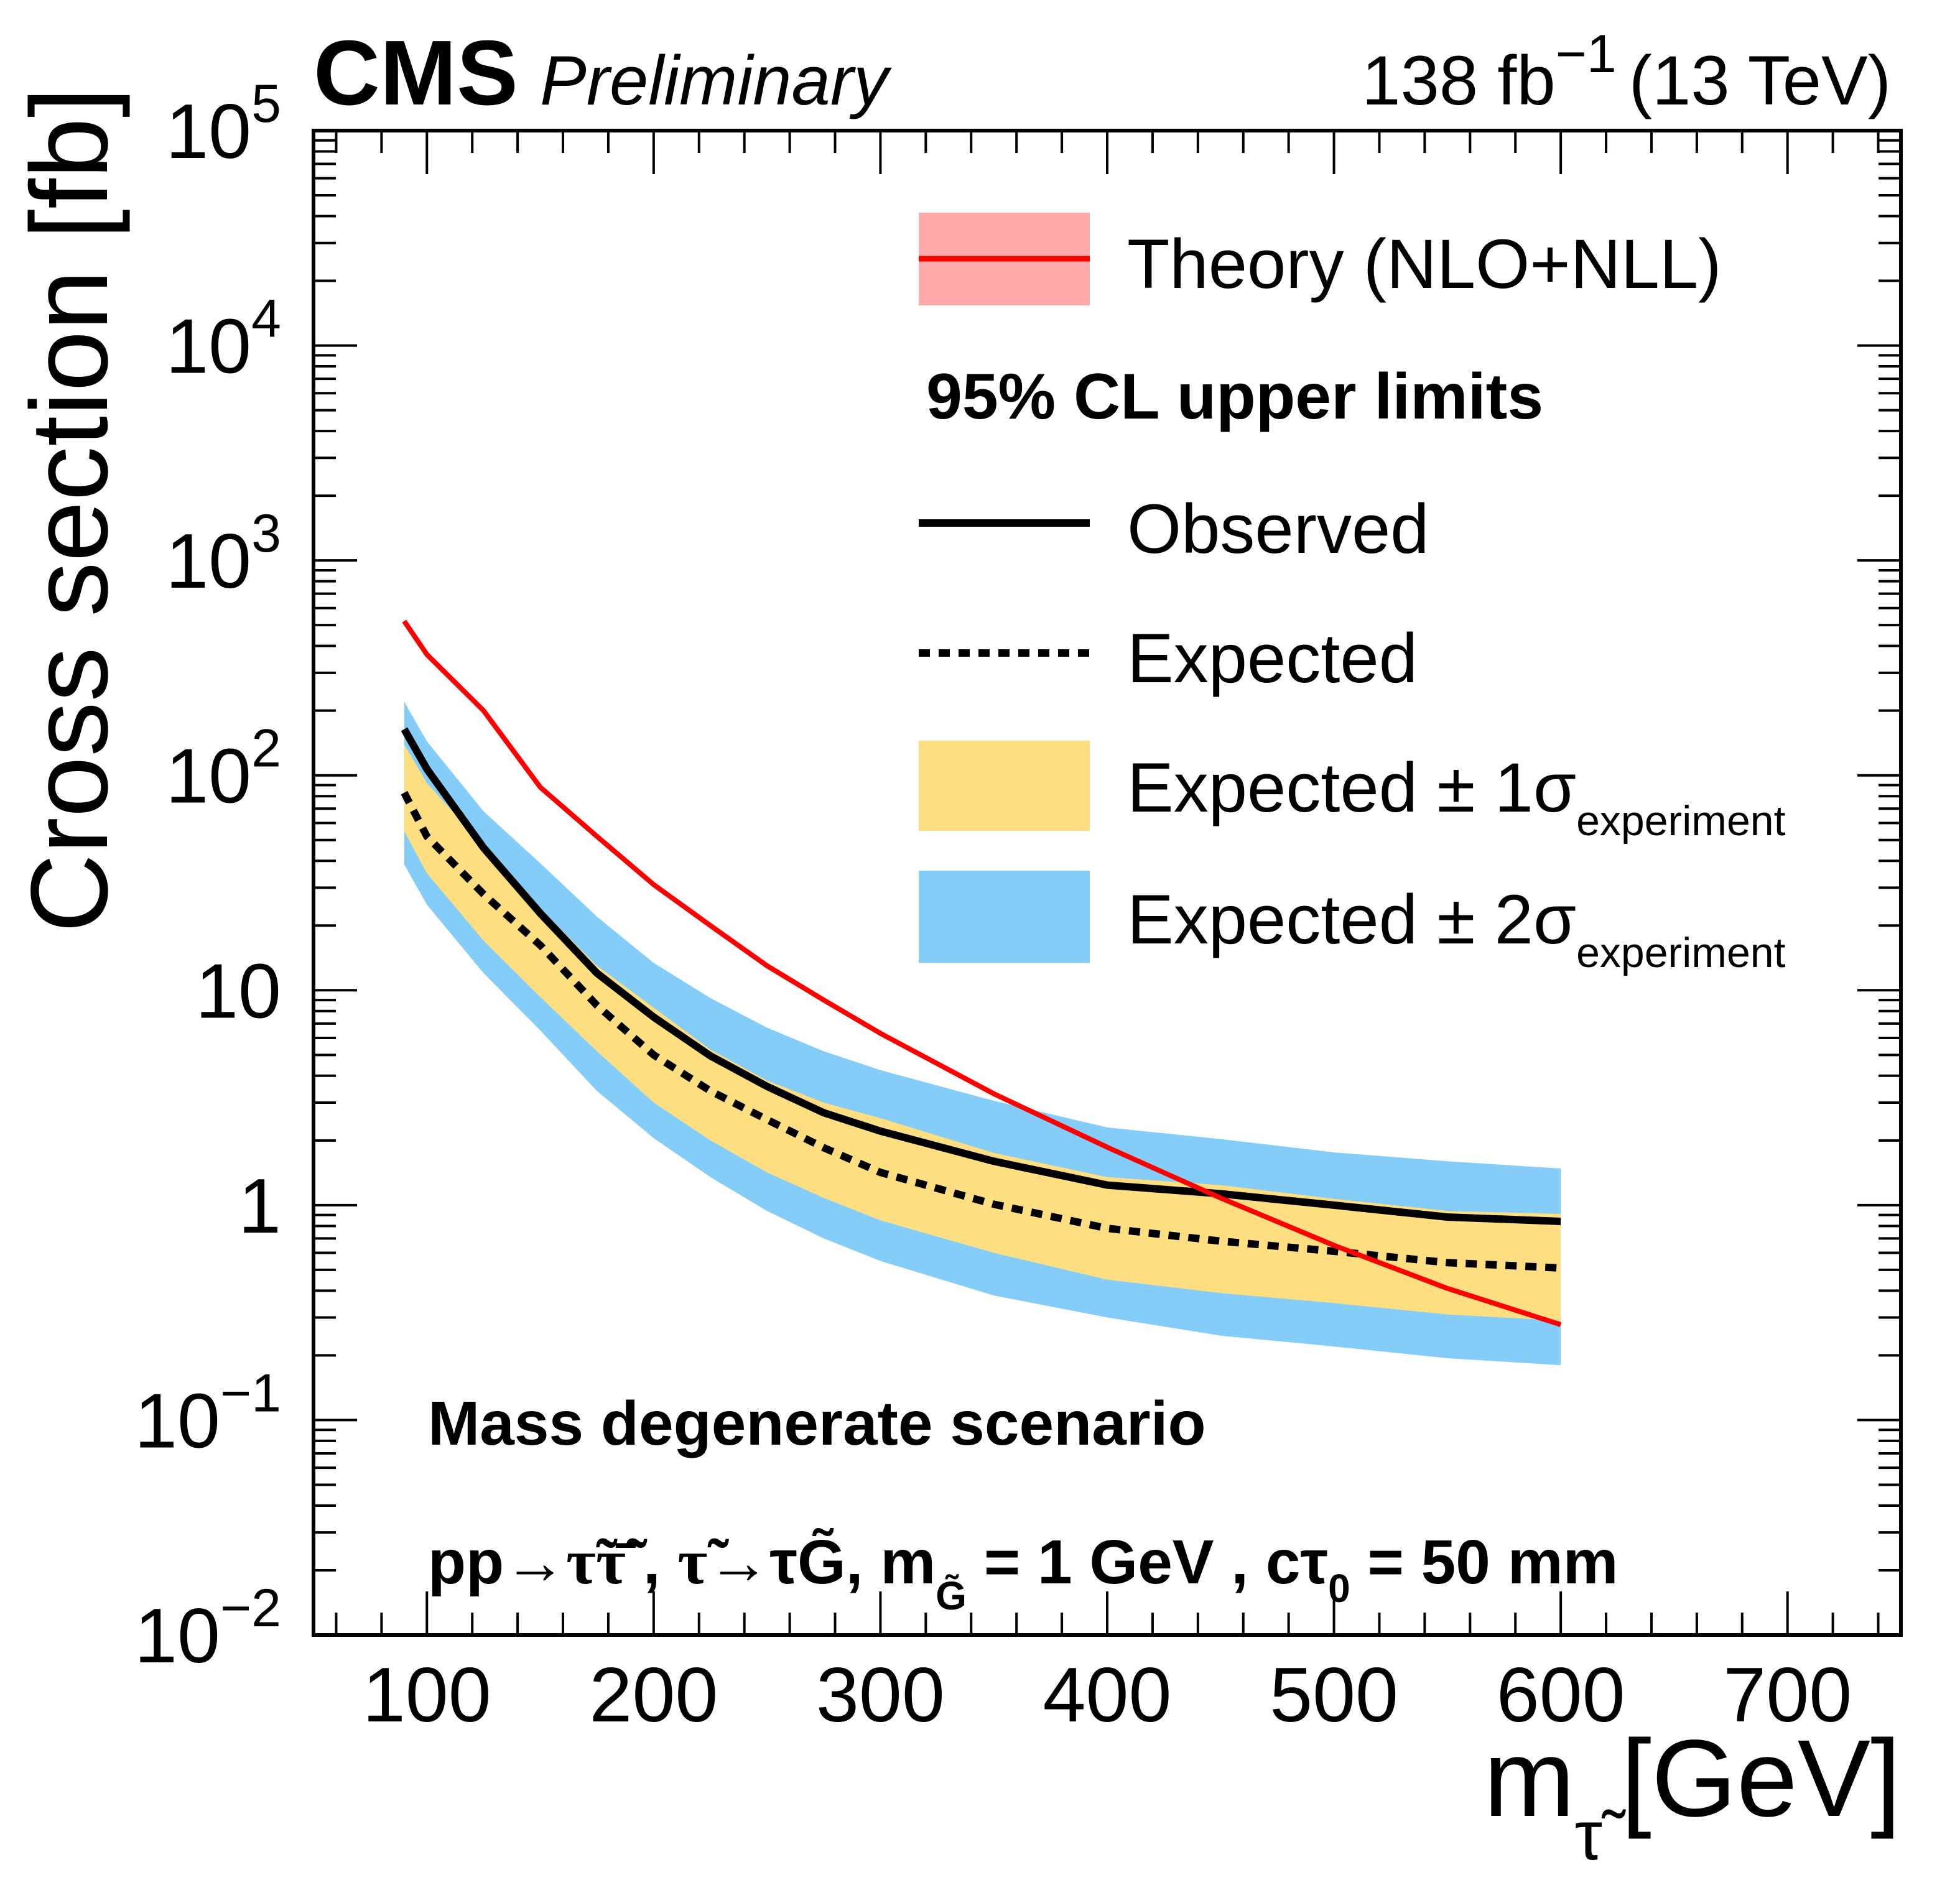  Describe the element at coordinates (250, 1393) in the screenshot. I see `y-tick-exponent: −1` at that location.